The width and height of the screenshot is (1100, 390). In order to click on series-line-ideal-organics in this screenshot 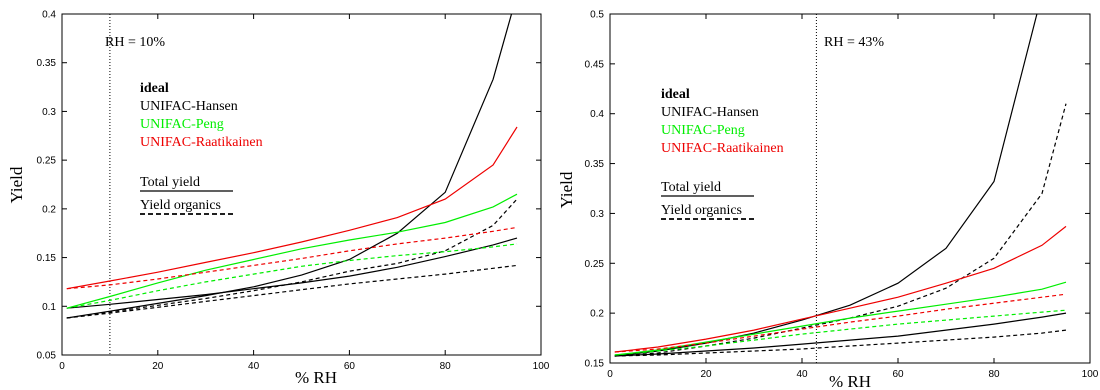, I will do `click(292, 258)`.